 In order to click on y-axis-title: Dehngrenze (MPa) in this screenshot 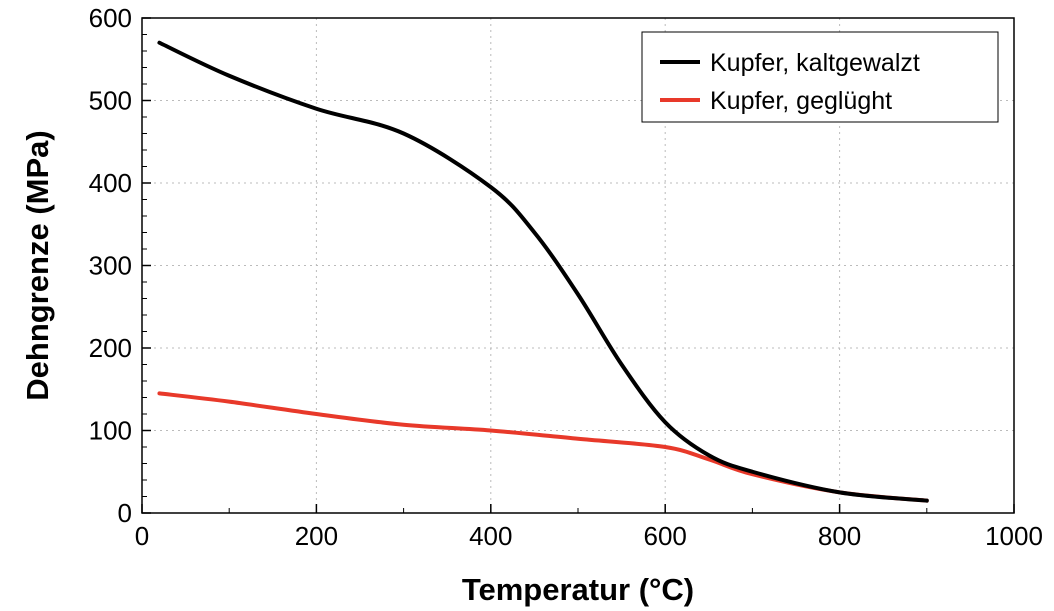, I will do `click(37, 265)`.